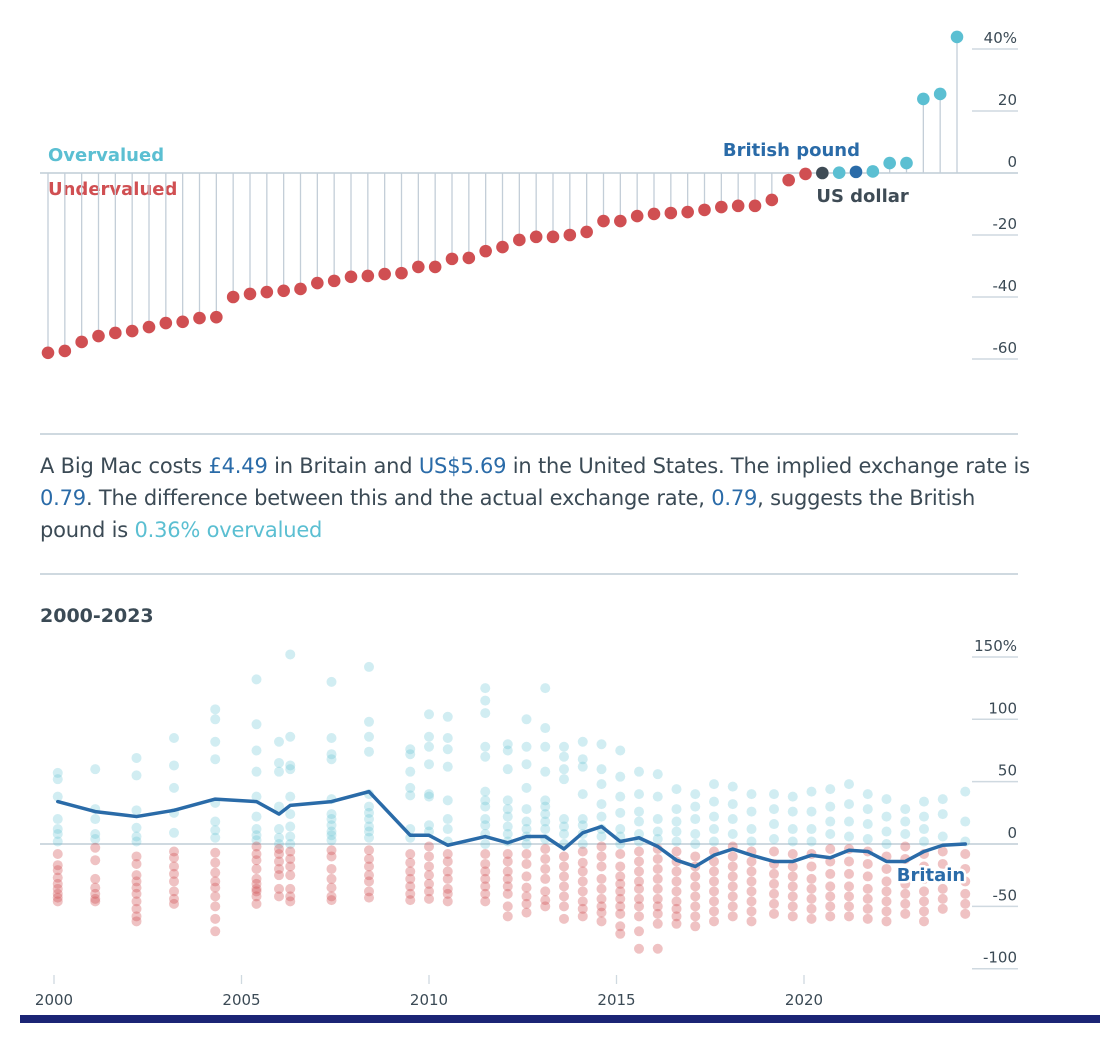 The height and width of the screenshot is (1048, 1108). What do you see at coordinates (804, 1000) in the screenshot?
I see `x-tick-label: 2020` at bounding box center [804, 1000].